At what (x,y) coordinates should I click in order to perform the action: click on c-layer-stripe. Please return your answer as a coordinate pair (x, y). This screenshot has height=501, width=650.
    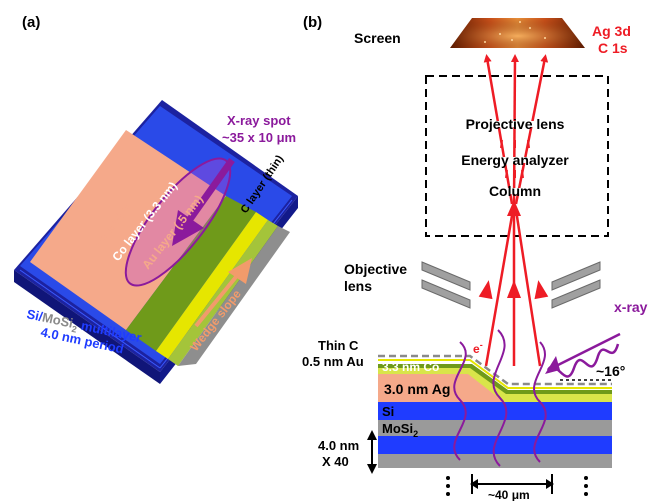
    Looking at the image, I should click on (234, 296).